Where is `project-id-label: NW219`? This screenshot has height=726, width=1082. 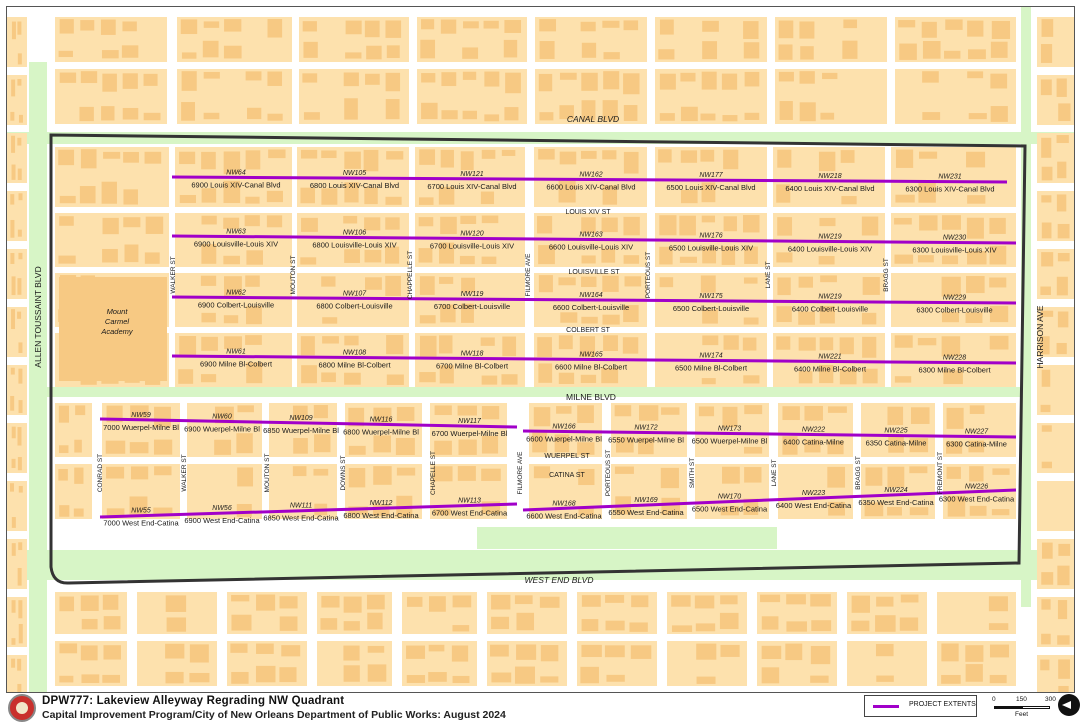
project-id-label: NW219 is located at coordinates (829, 236).